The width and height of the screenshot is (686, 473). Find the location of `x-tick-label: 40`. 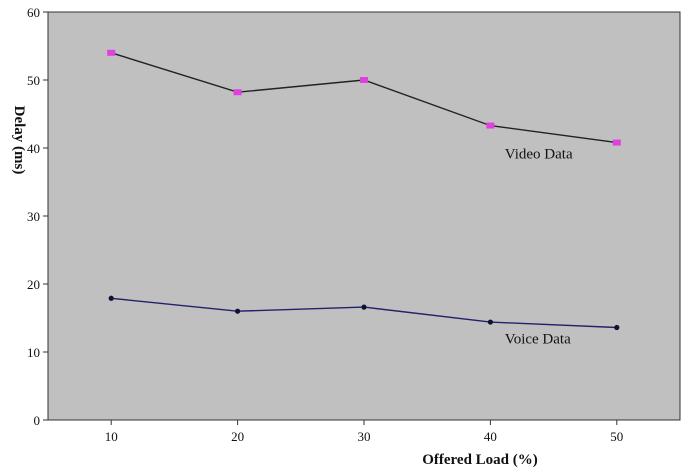

x-tick-label: 40 is located at coordinates (490, 436).